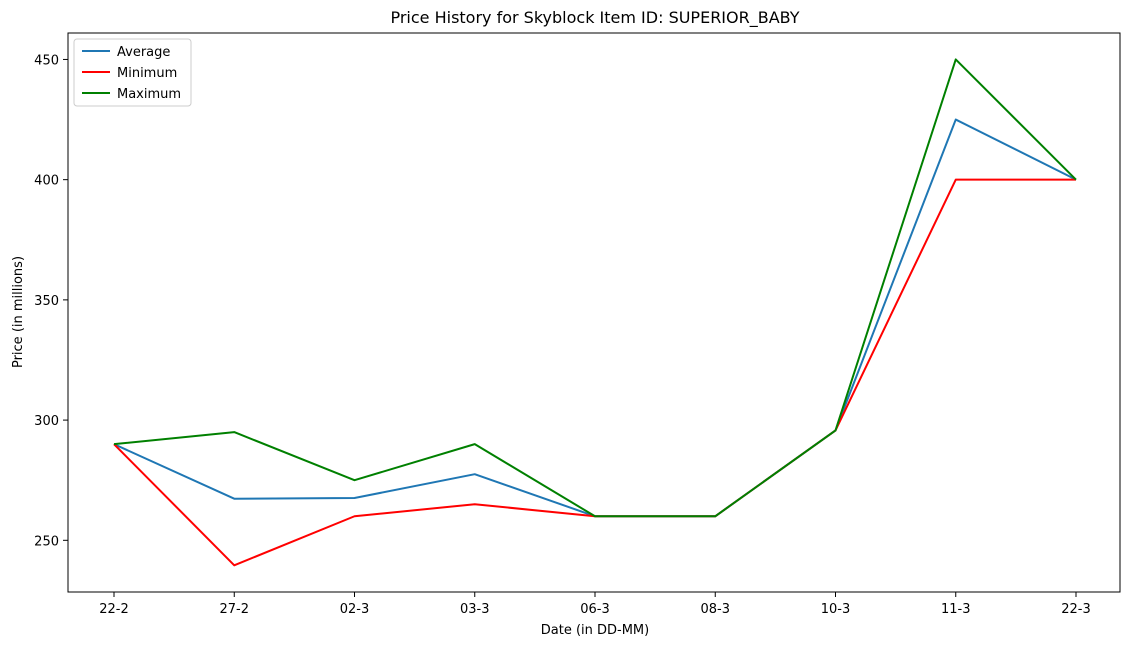 The height and width of the screenshot is (646, 1134). What do you see at coordinates (956, 609) in the screenshot?
I see `x-tick-label: 11-3` at bounding box center [956, 609].